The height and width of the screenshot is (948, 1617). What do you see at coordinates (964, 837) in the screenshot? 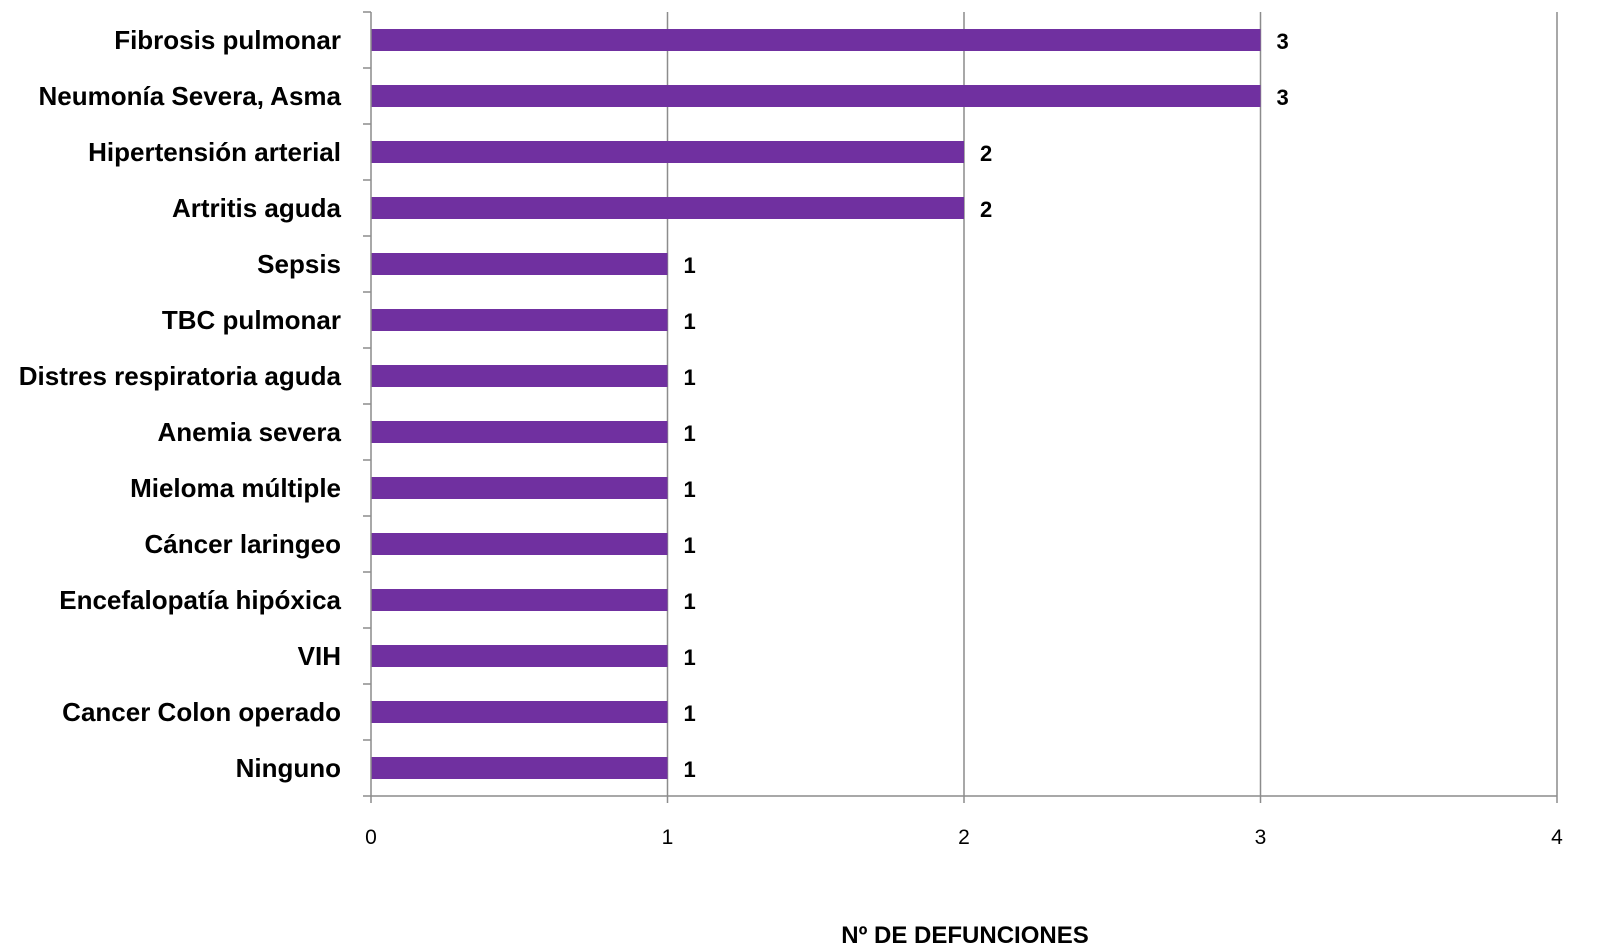
I see `x-tick-label: 2` at bounding box center [964, 837].